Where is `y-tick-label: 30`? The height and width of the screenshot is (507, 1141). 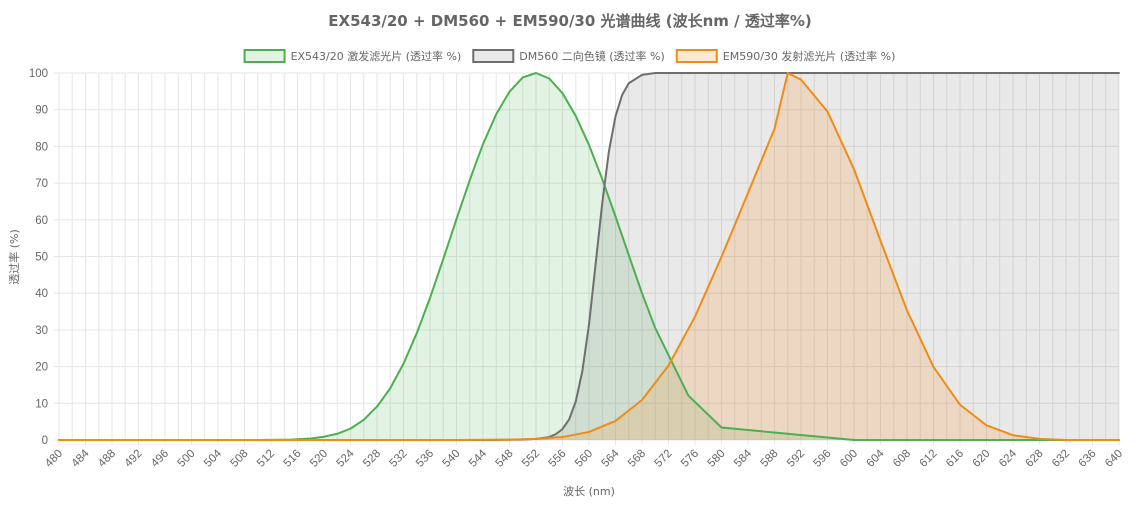 y-tick-label: 30 is located at coordinates (41, 331).